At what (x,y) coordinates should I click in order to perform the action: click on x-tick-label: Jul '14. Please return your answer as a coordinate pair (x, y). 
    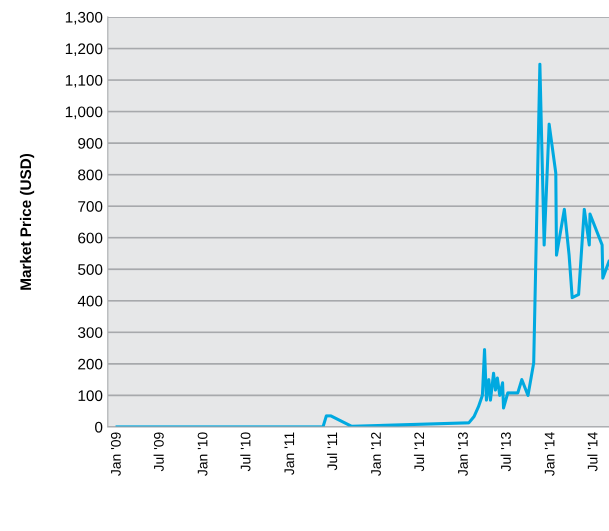
    Looking at the image, I should click on (592, 452).